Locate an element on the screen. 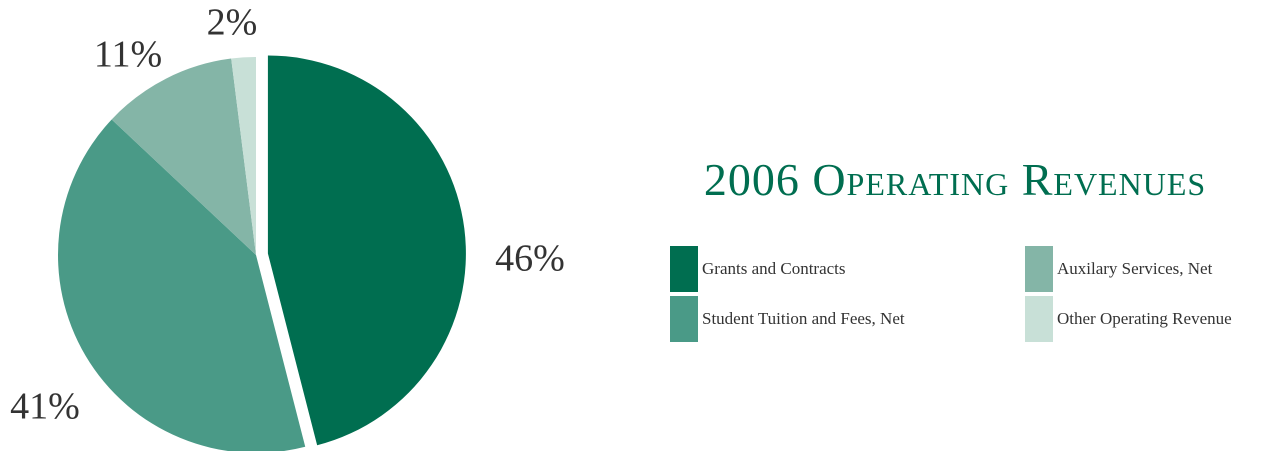 The image size is (1286, 451). legend-label: Grants and Contracts is located at coordinates (774, 268).